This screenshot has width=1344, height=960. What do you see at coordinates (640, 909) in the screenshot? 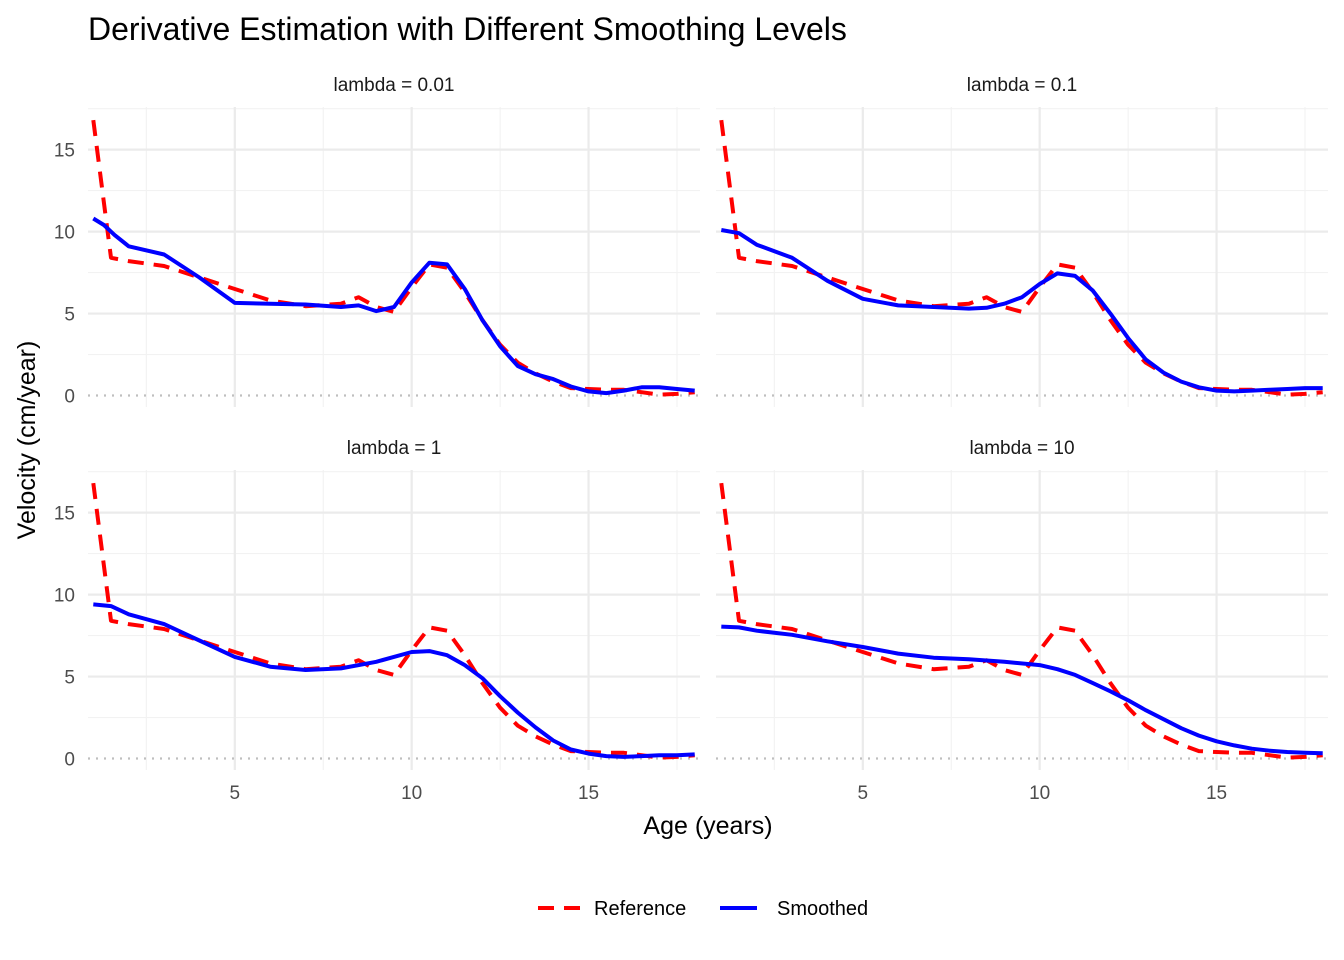
I see `legend-label-reference: Reference` at bounding box center [640, 909].